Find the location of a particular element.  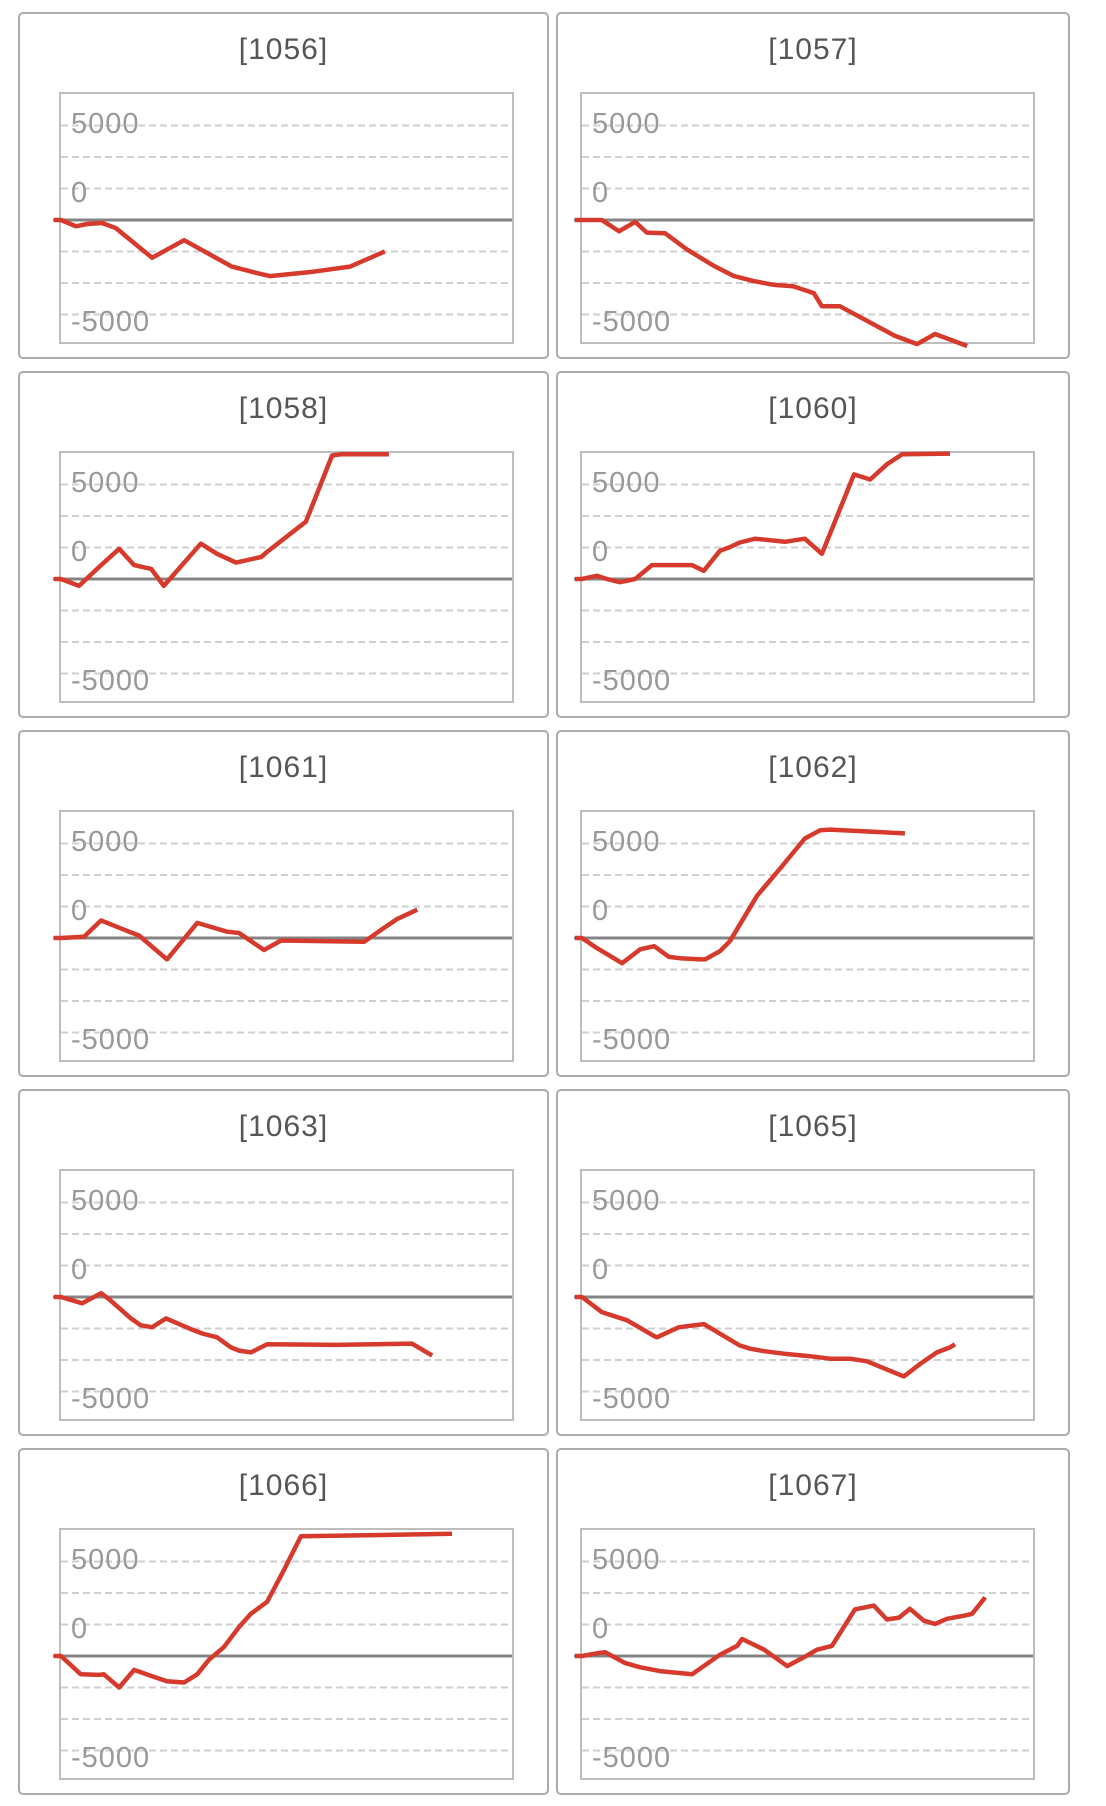

chart-title: [1056] is located at coordinates (283, 49).